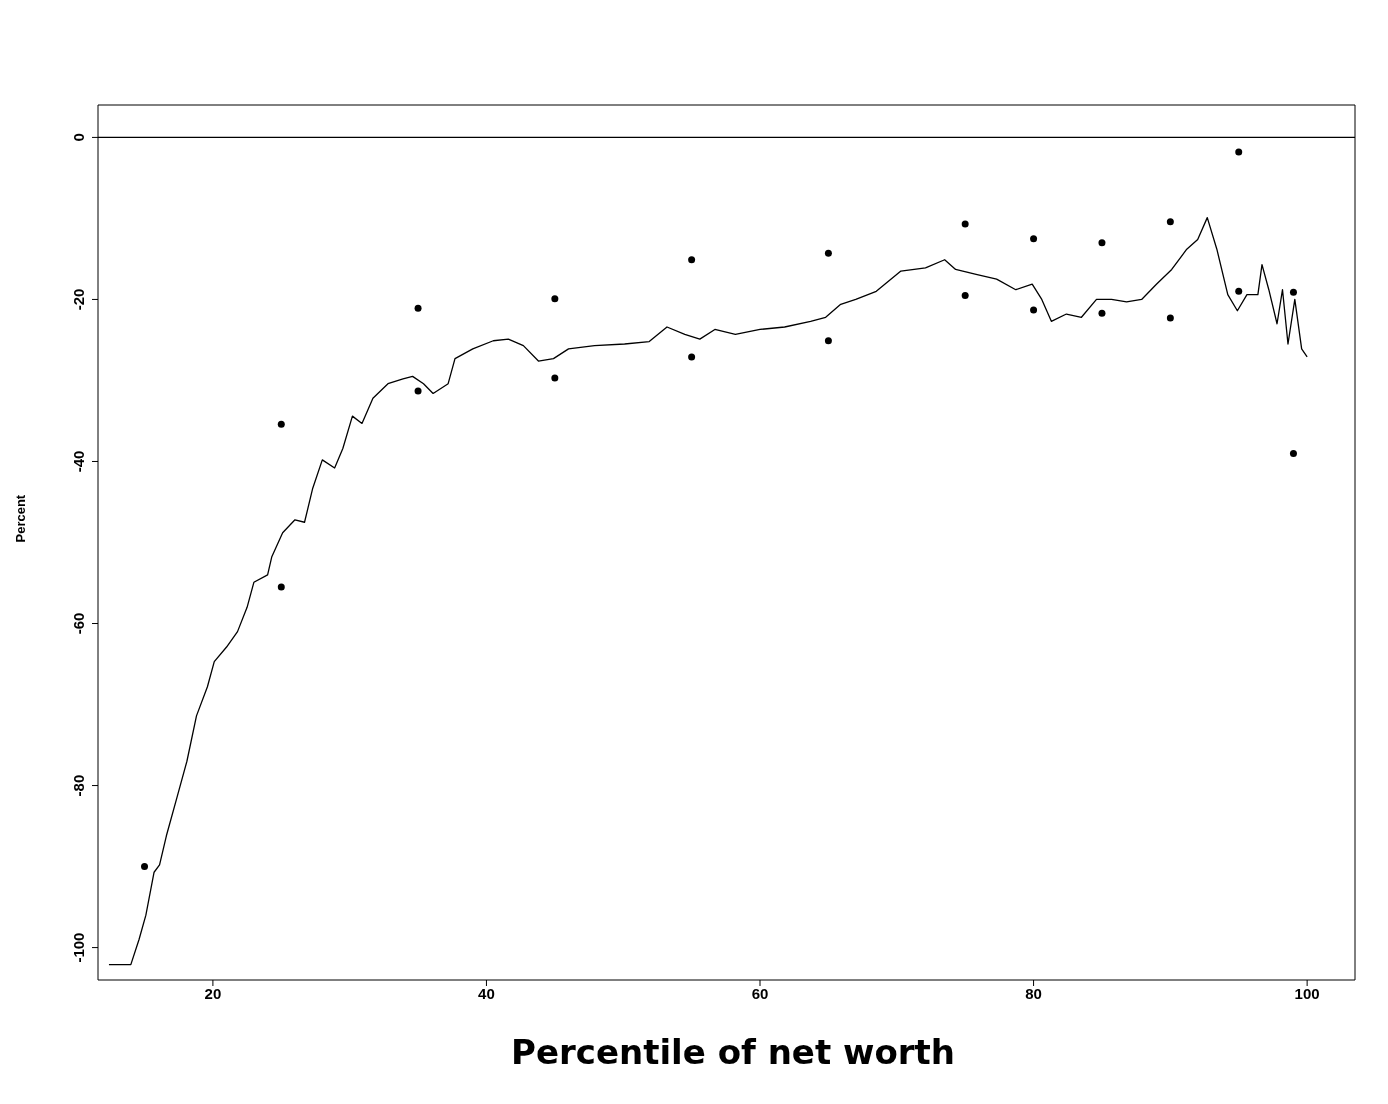 The image size is (1388, 1104). Describe the element at coordinates (20, 518) in the screenshot. I see `y-axis-title: Percent` at that location.